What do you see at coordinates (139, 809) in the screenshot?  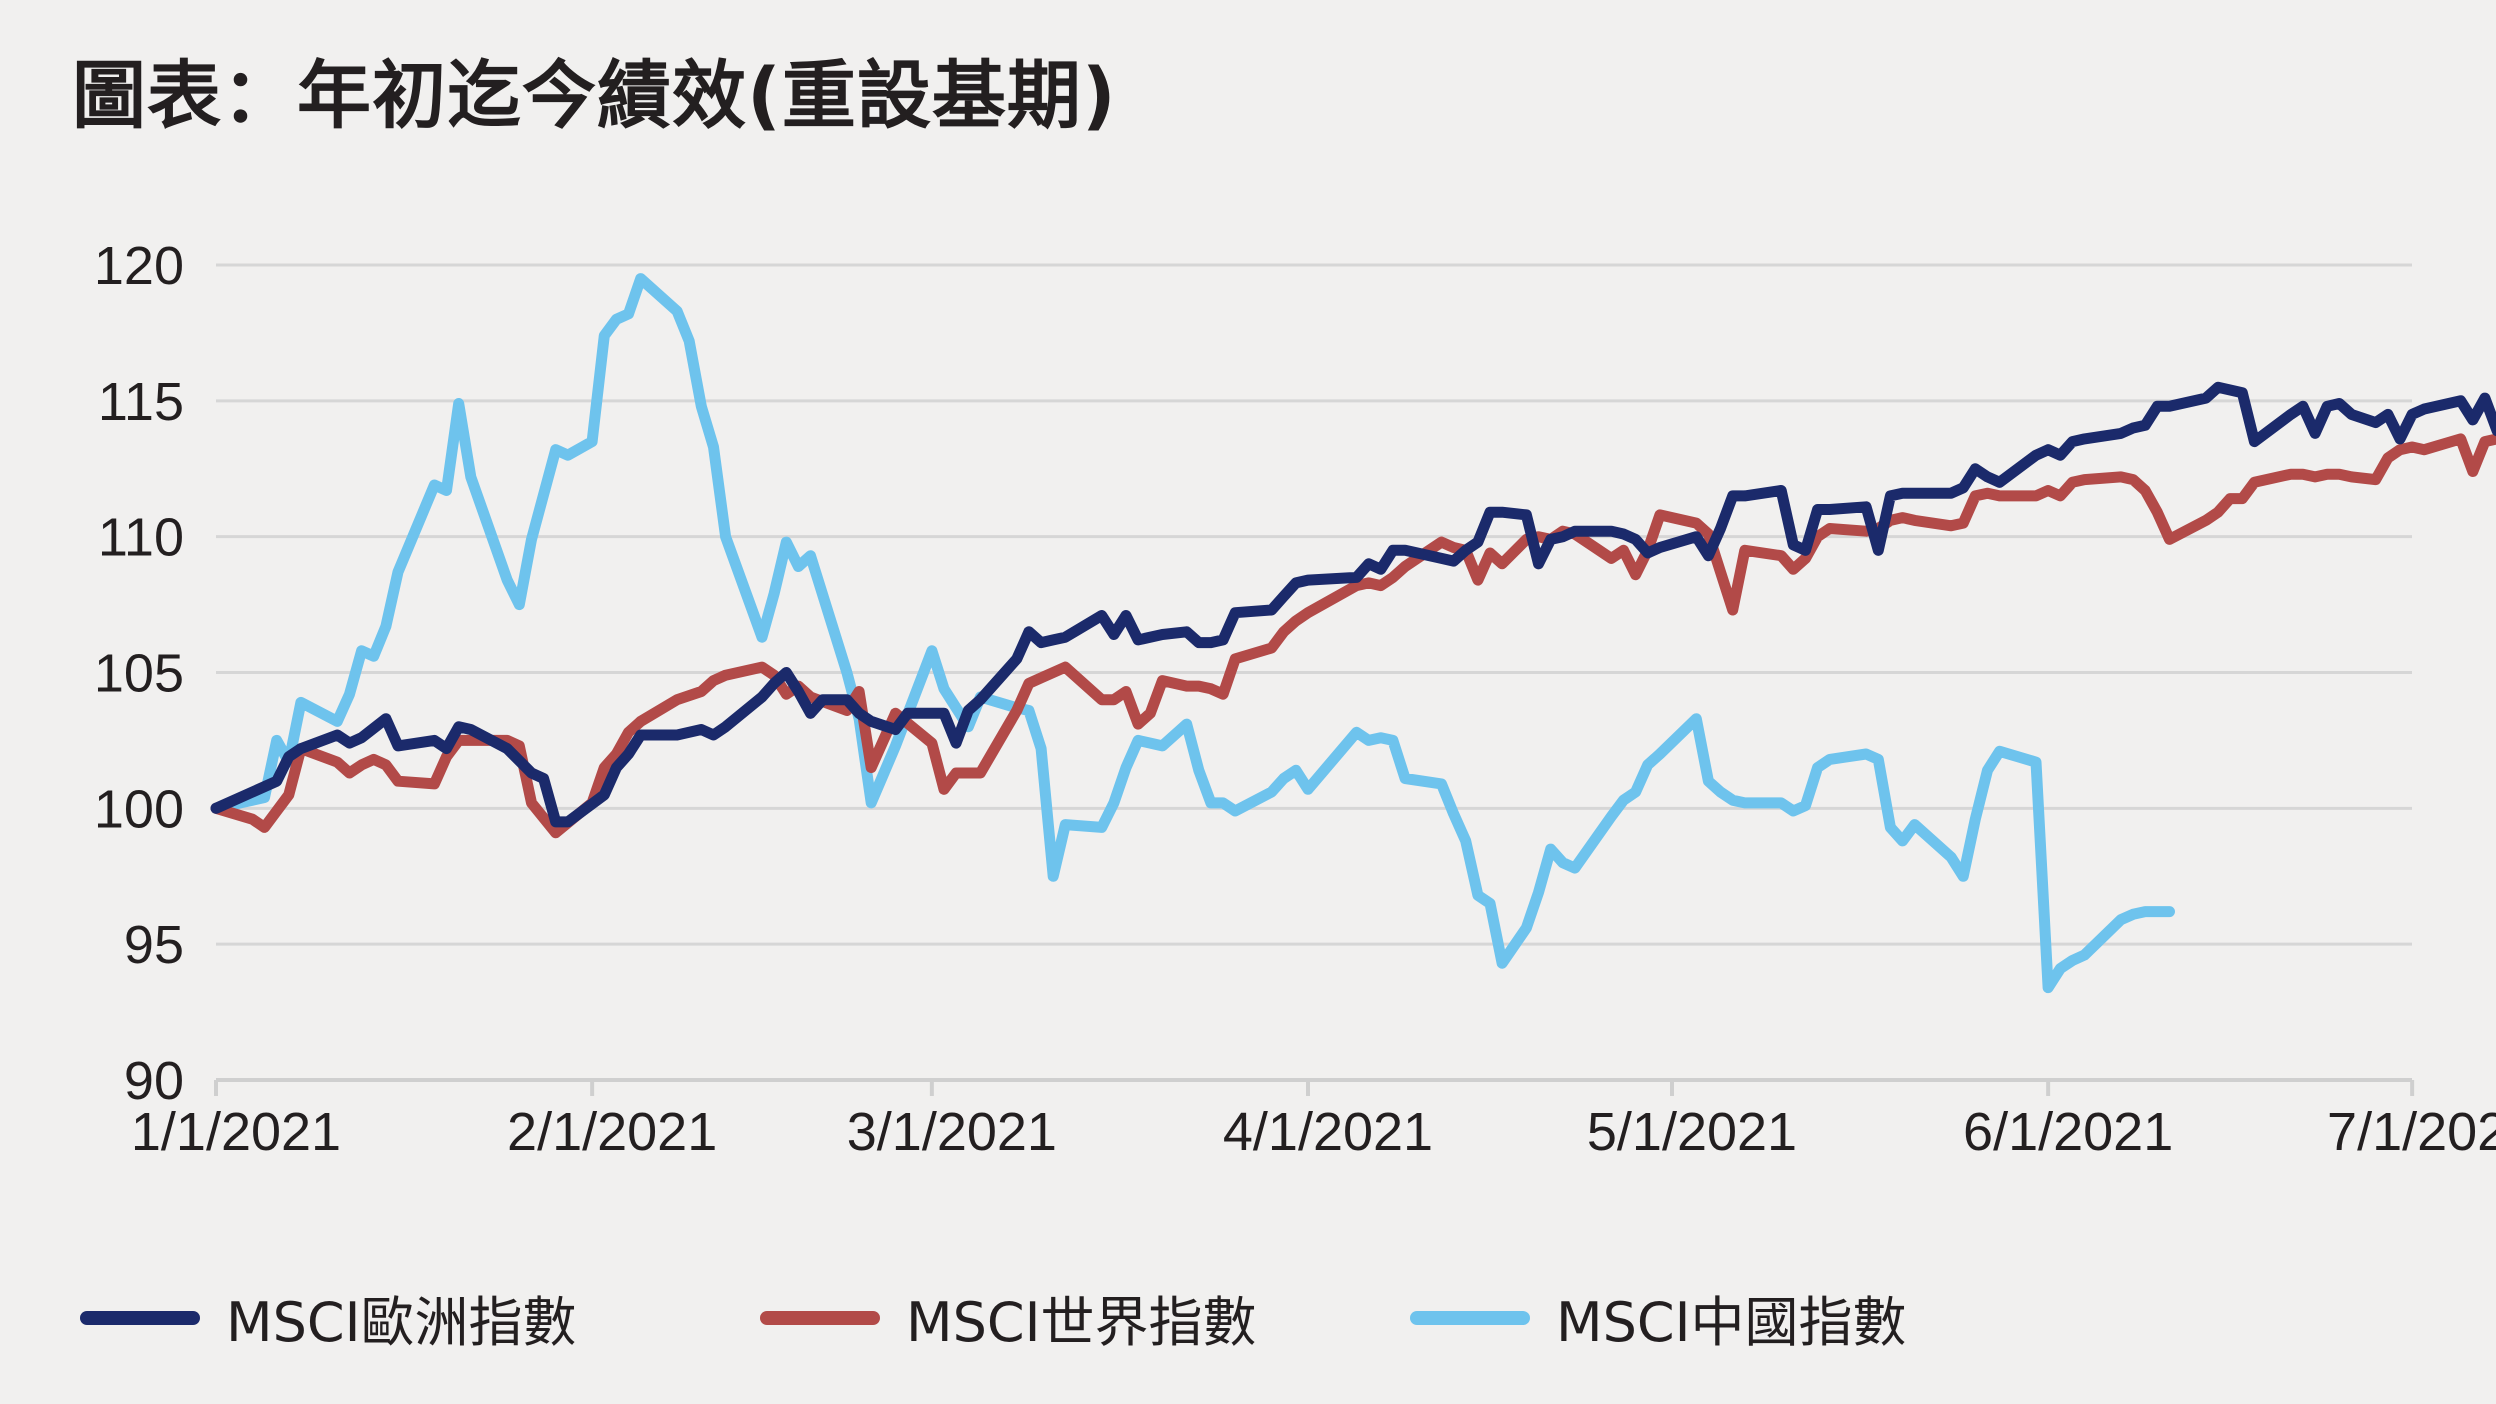 I see `y-tick-label: 100` at bounding box center [139, 809].